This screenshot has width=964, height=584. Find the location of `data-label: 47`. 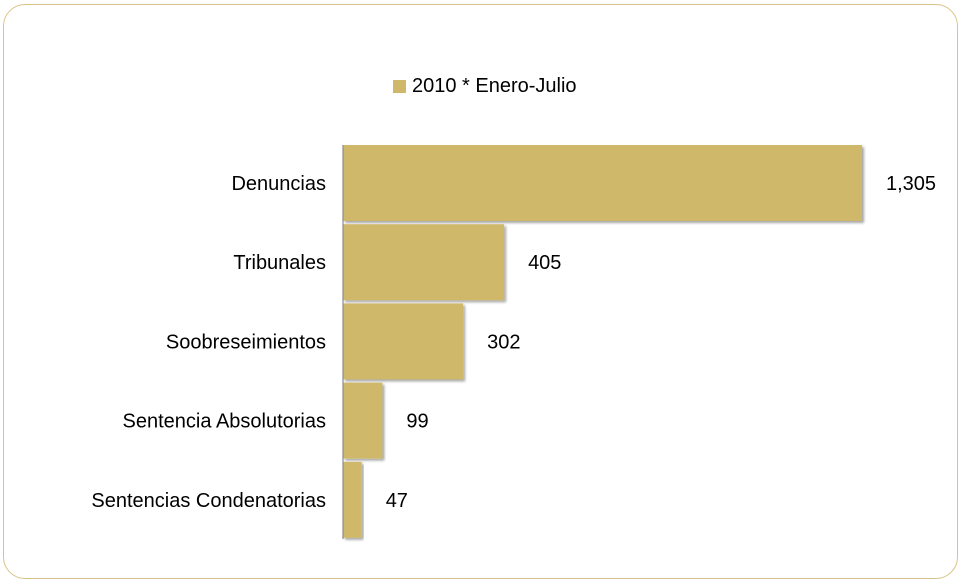

data-label: 47 is located at coordinates (397, 501).